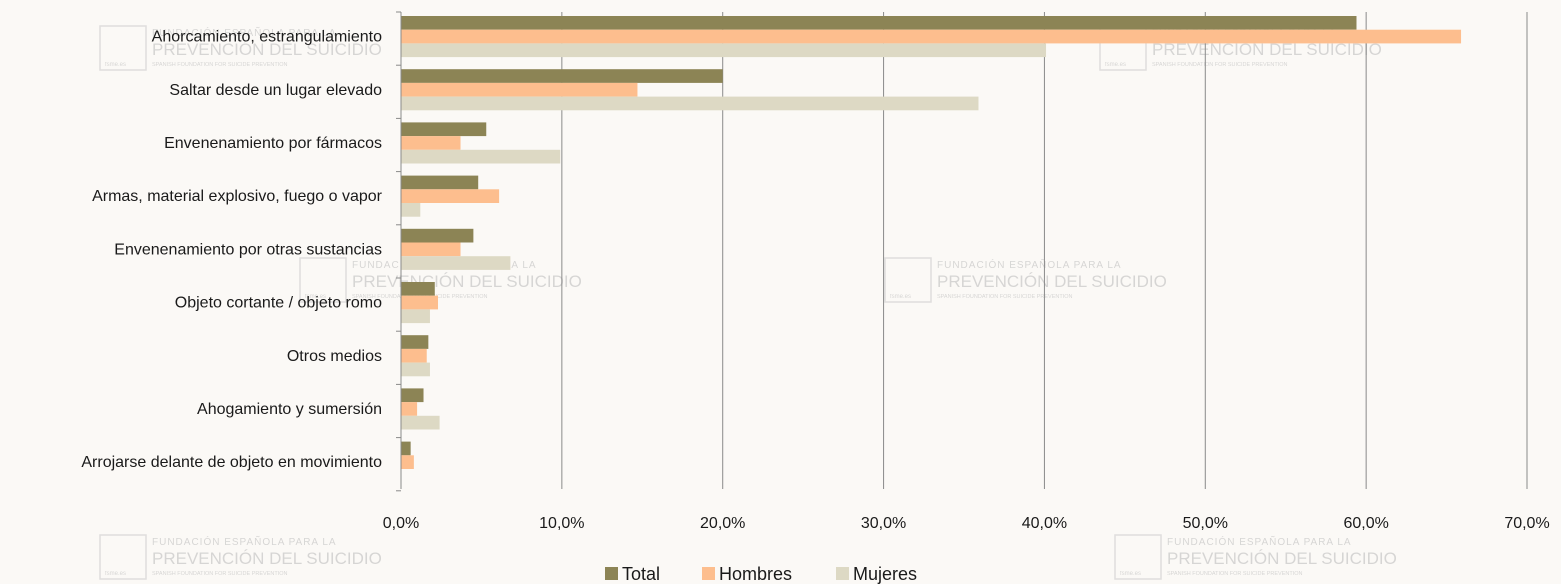 The width and height of the screenshot is (1561, 584). I want to click on legend-label: Hombres, so click(755, 574).